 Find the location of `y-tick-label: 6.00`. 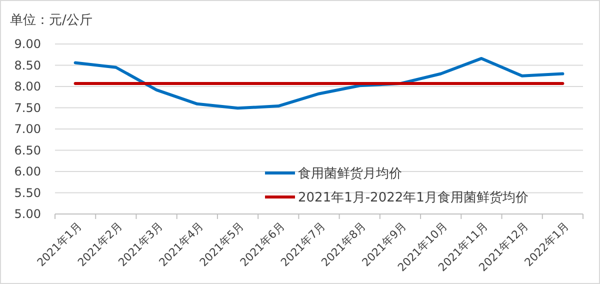

y-tick-label: 6.00 is located at coordinates (27, 171).